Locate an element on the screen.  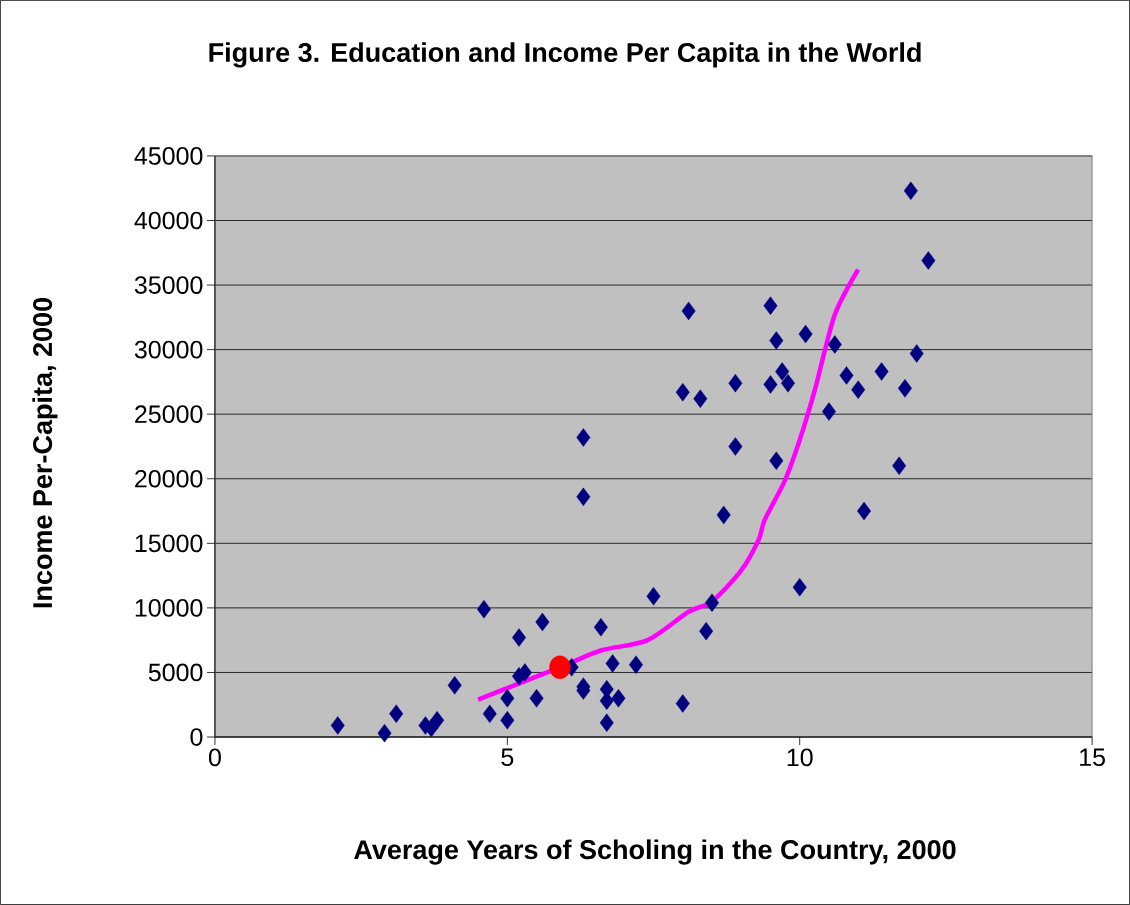
y-tick-label: 30000 is located at coordinates (168, 349).